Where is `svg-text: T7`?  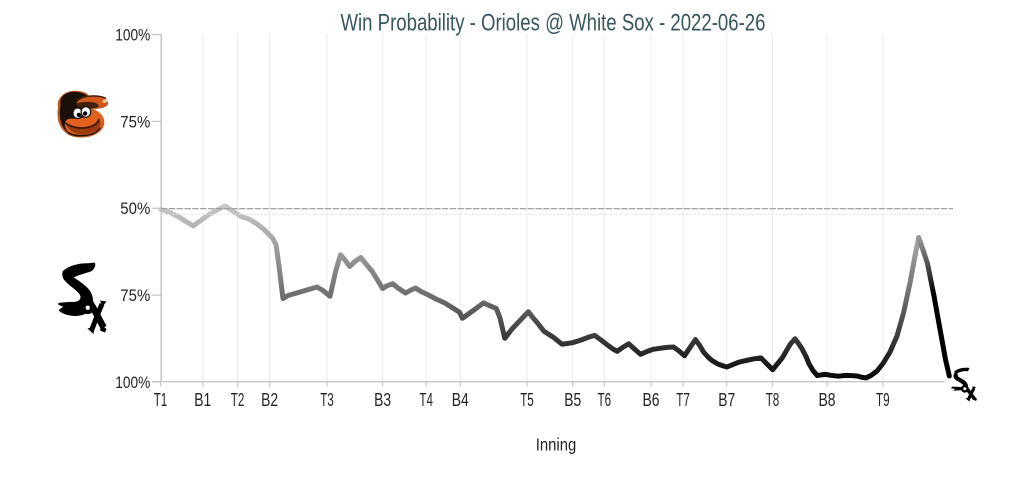
svg-text: T7 is located at coordinates (683, 400).